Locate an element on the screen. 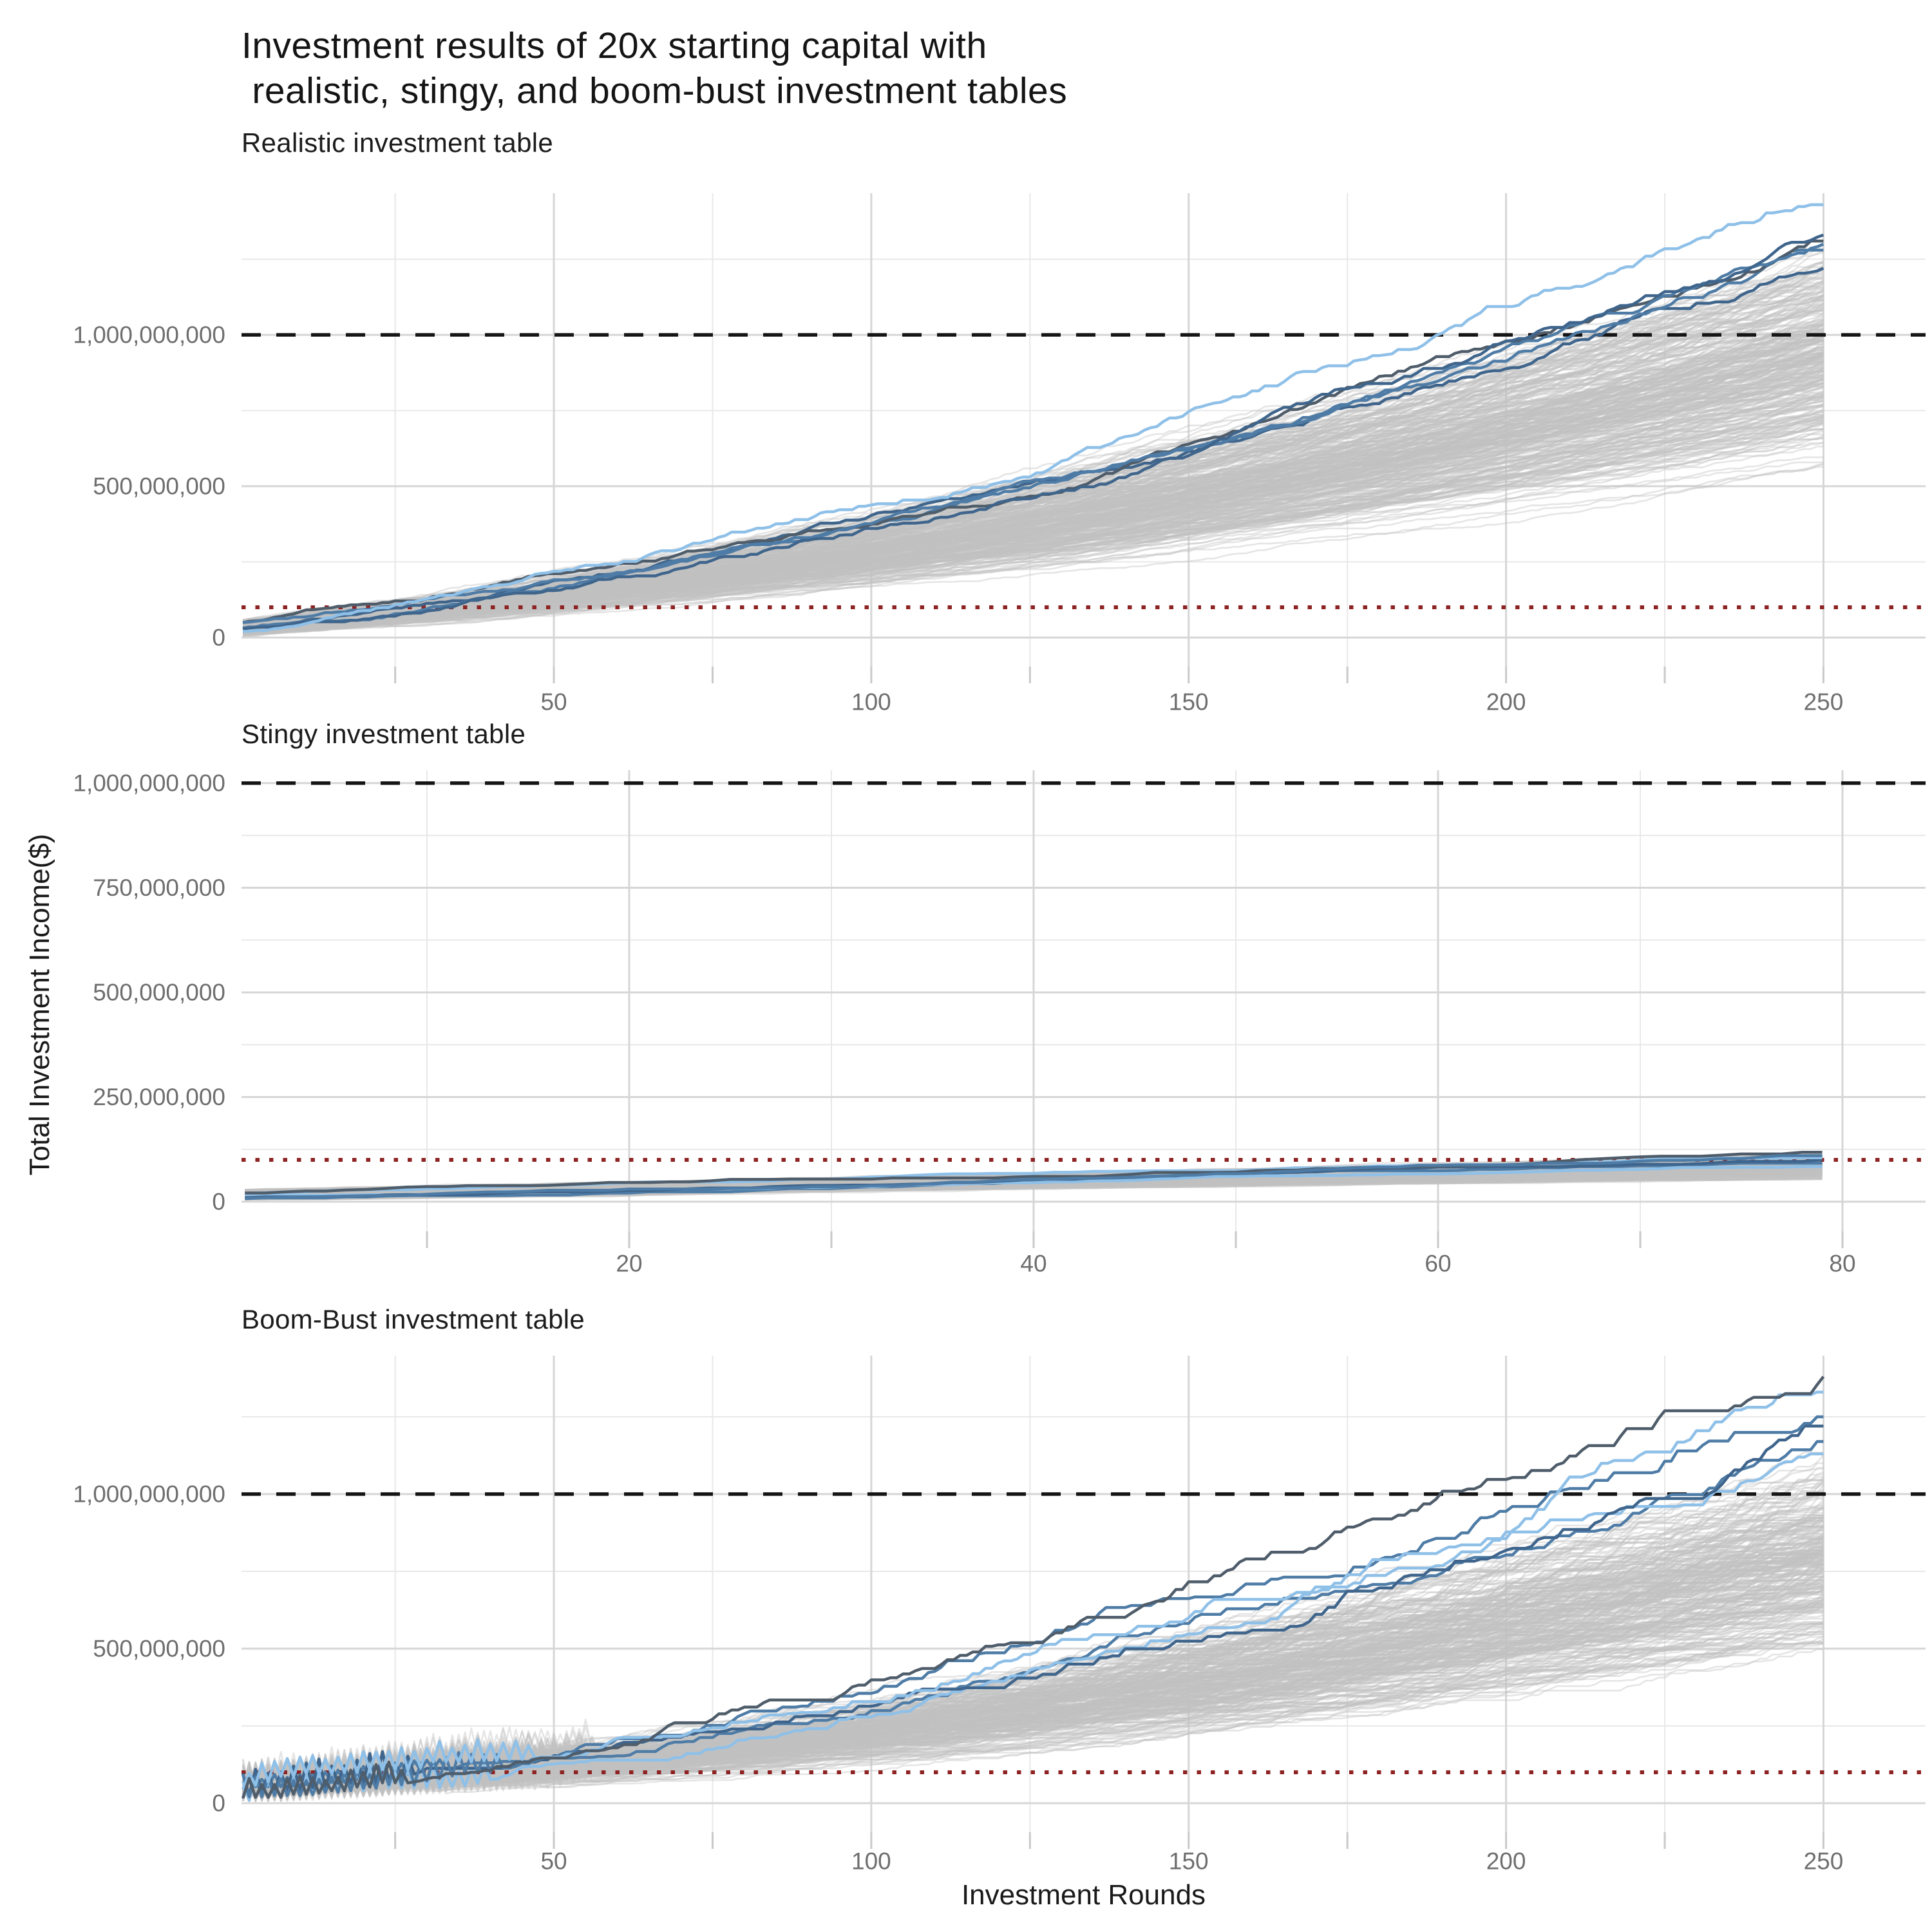 The image size is (1932, 1932). svg-text: 60 is located at coordinates (1438, 1264).